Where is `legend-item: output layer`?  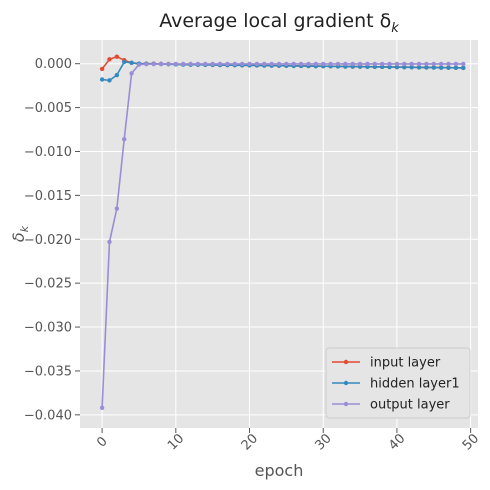 legend-item: output layer is located at coordinates (391, 405).